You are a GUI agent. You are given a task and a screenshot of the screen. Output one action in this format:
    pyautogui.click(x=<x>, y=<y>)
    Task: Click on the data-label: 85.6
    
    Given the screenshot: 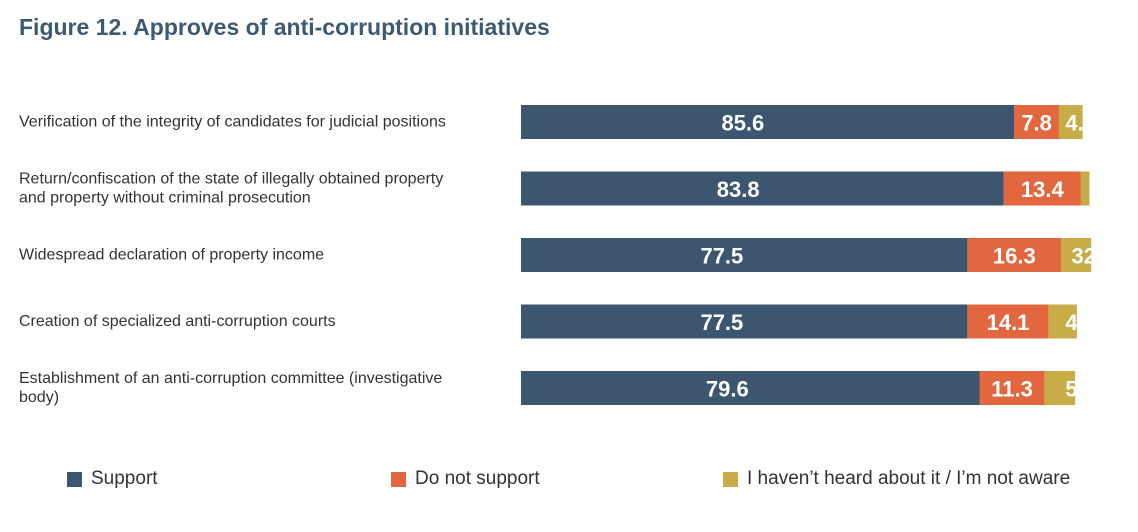 What is the action you would take?
    pyautogui.click(x=742, y=123)
    